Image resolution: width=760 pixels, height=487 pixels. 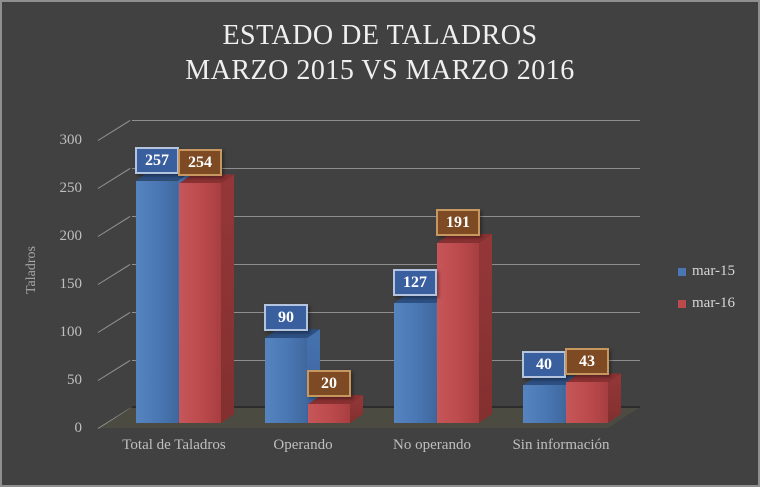 I want to click on legend-item-mar-16: mar-16, so click(x=706, y=303).